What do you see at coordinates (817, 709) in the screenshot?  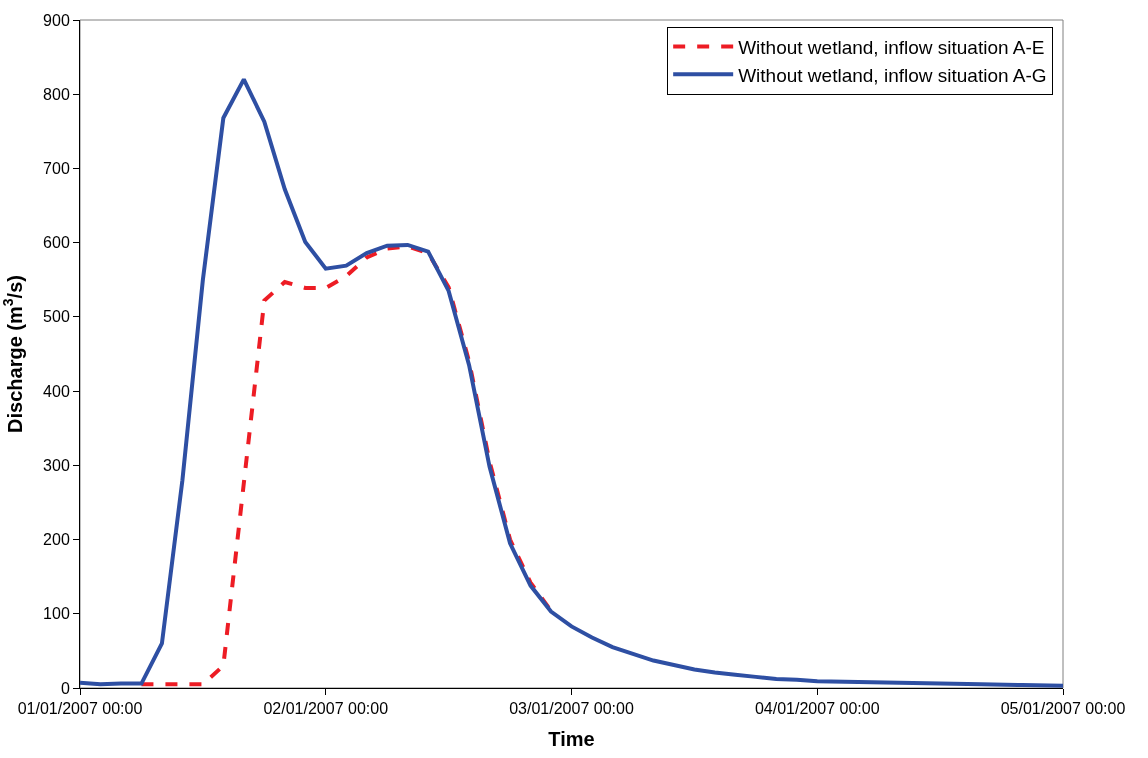 I see `x-tick-label: 04/01/2007 00:00` at bounding box center [817, 709].